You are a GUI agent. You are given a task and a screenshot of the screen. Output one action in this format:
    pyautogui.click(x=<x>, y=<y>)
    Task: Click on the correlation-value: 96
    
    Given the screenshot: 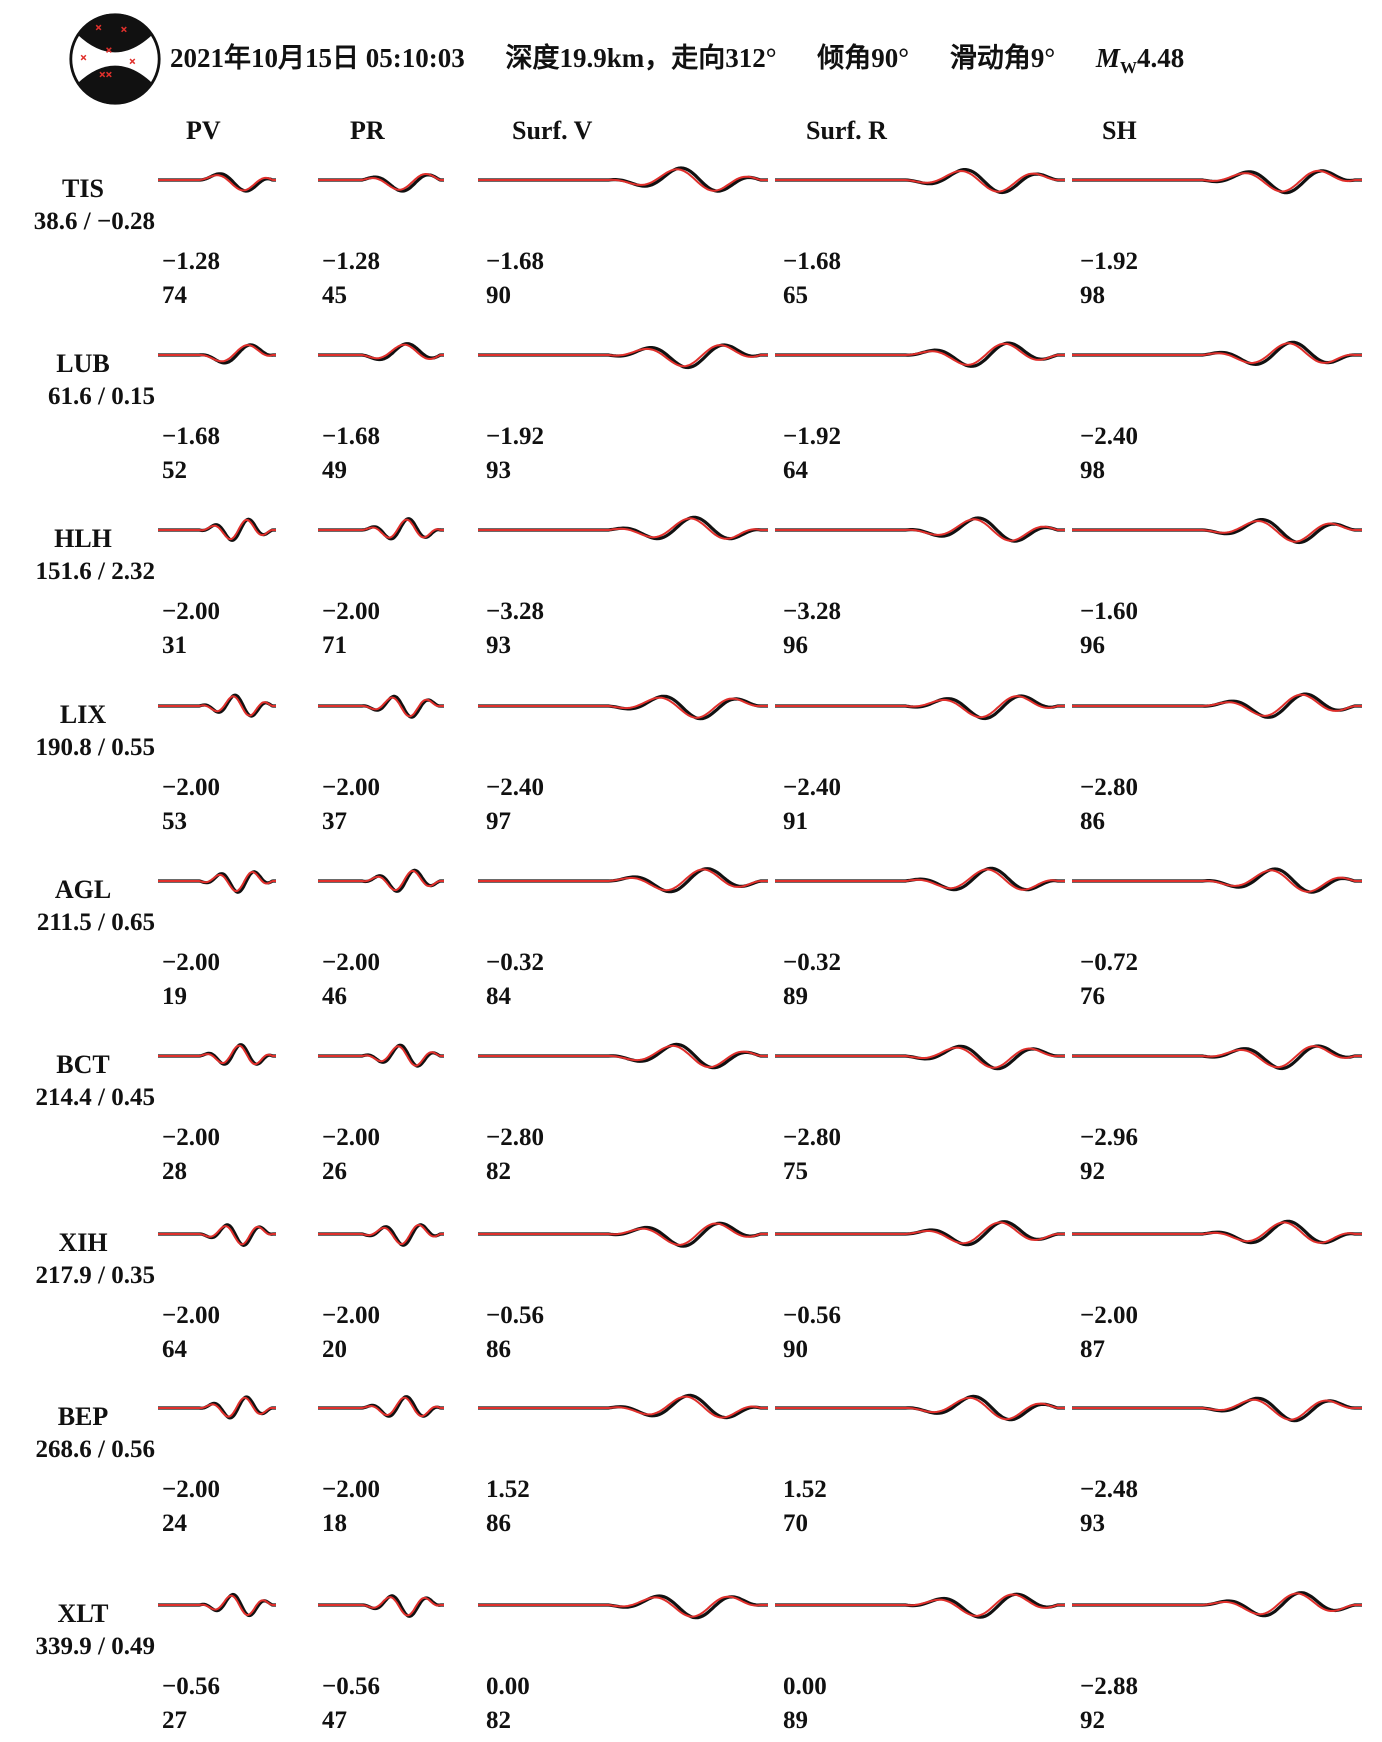 What is the action you would take?
    pyautogui.click(x=795, y=645)
    